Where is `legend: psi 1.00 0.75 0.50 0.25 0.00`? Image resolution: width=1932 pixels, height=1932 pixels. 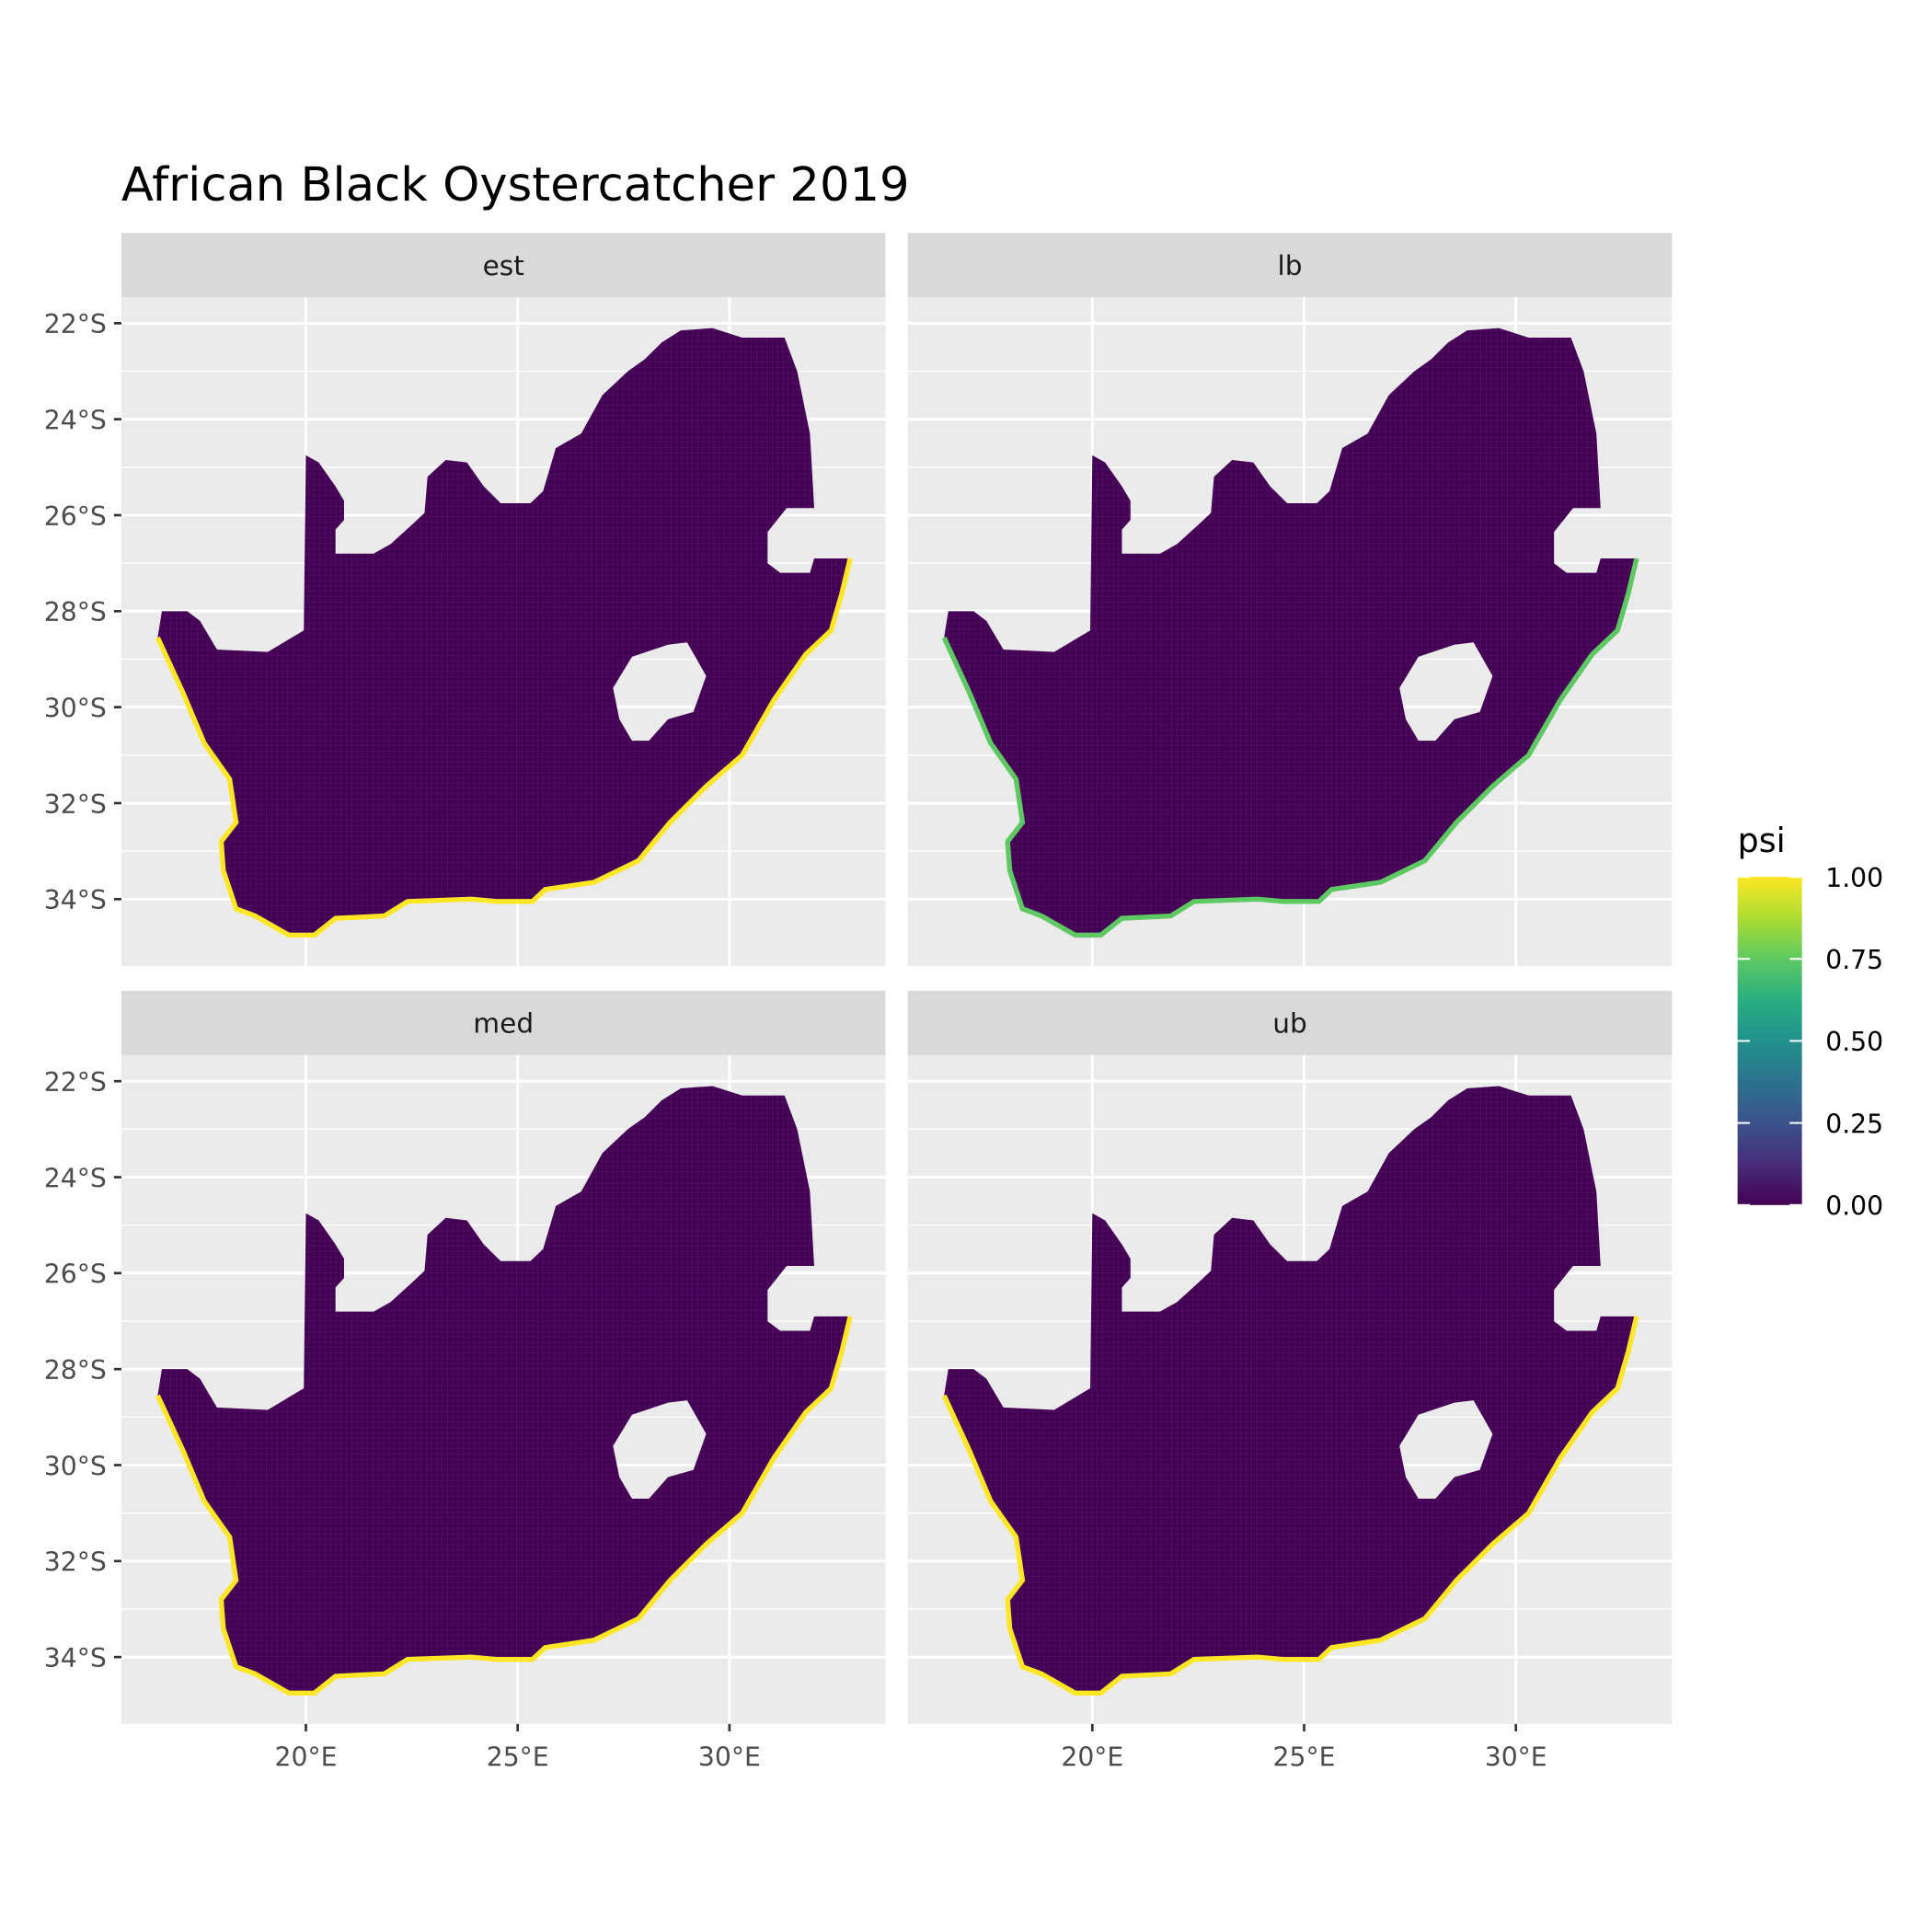 legend: psi 1.00 0.75 0.50 0.25 0.00 is located at coordinates (1810, 1021).